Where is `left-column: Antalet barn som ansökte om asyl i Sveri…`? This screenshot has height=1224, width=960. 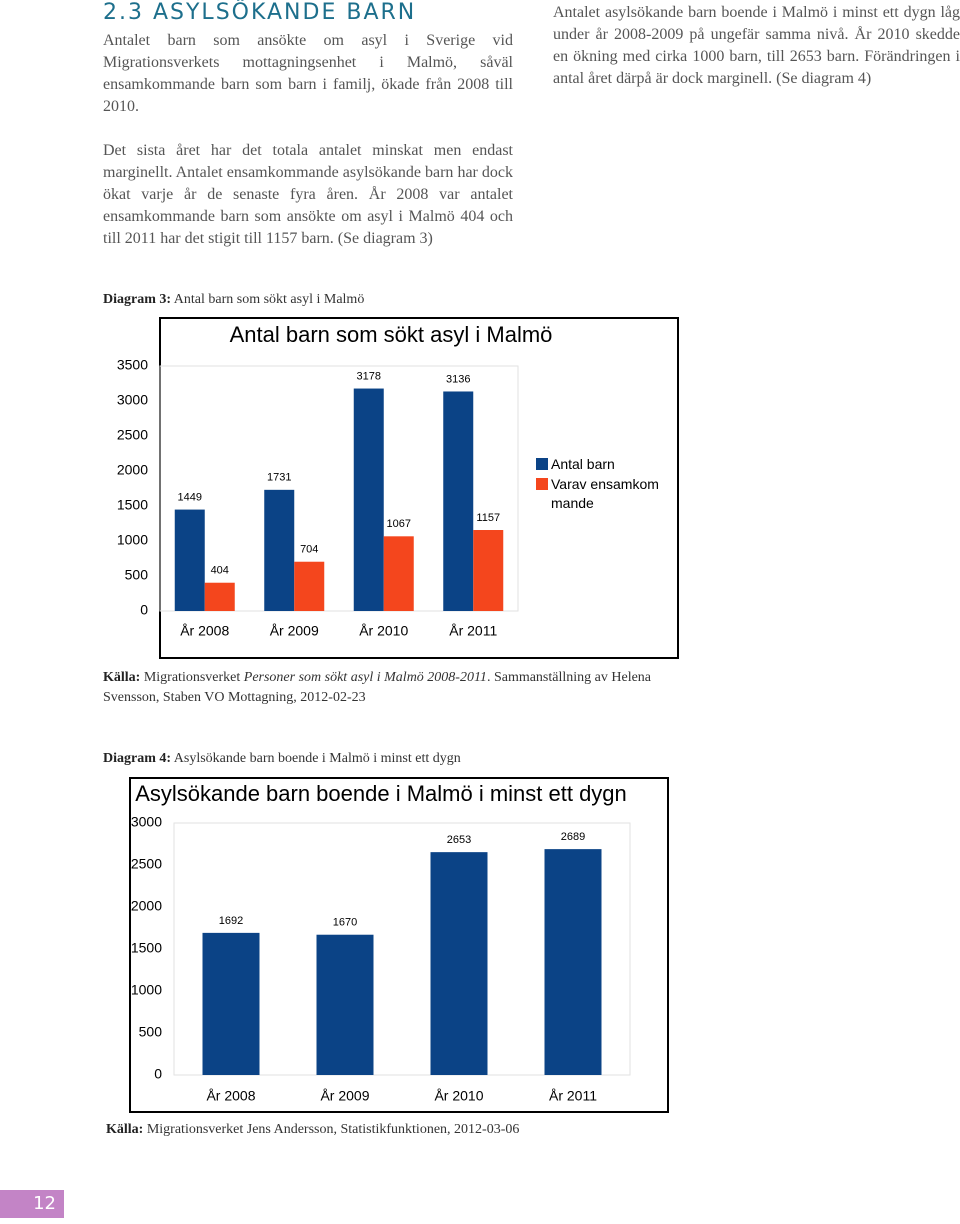 left-column: Antalet barn som ansökte om asyl i Sveri… is located at coordinates (308, 140).